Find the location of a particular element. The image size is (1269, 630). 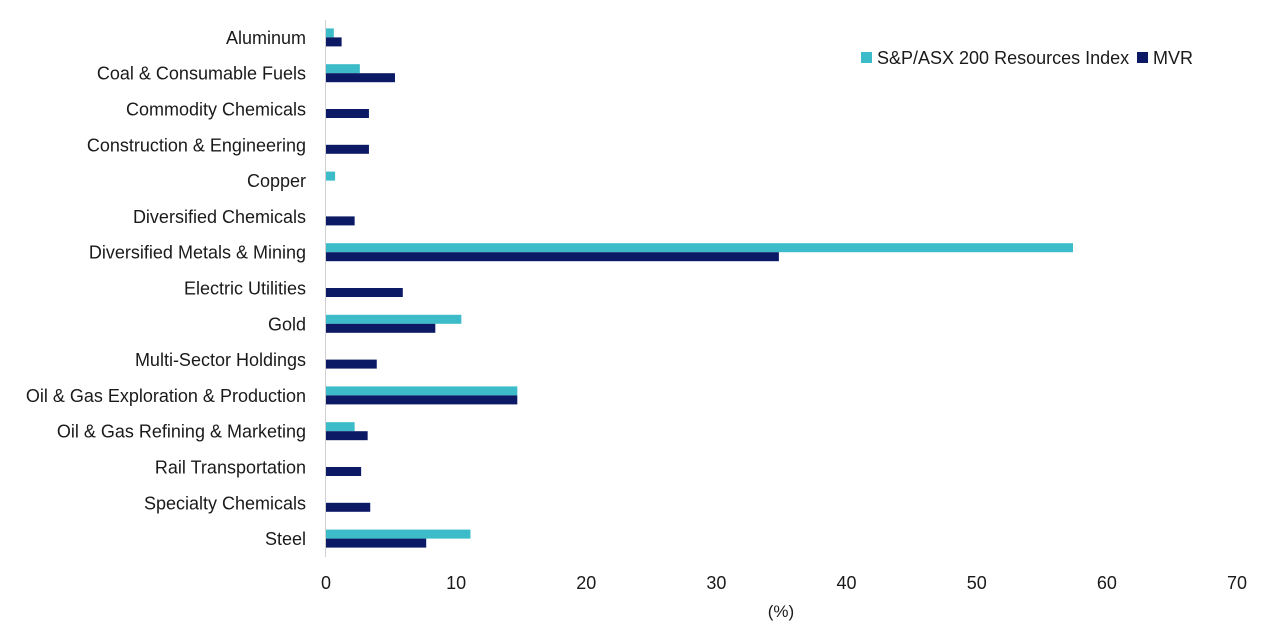

x-tick-label: 0 is located at coordinates (326, 583).